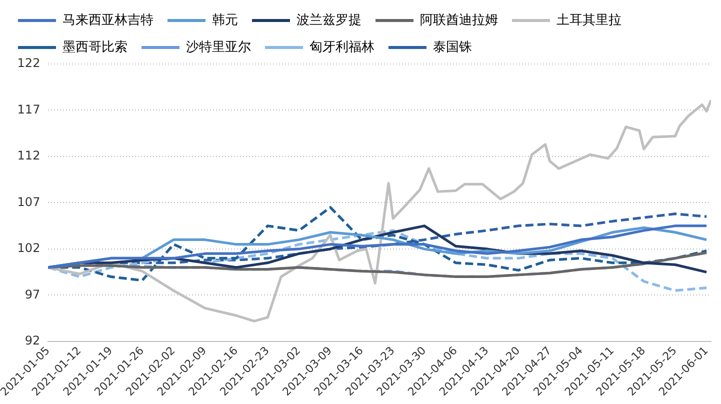  What do you see at coordinates (342, 47) in the screenshot?
I see `legend-label: 匈牙利福林` at bounding box center [342, 47].